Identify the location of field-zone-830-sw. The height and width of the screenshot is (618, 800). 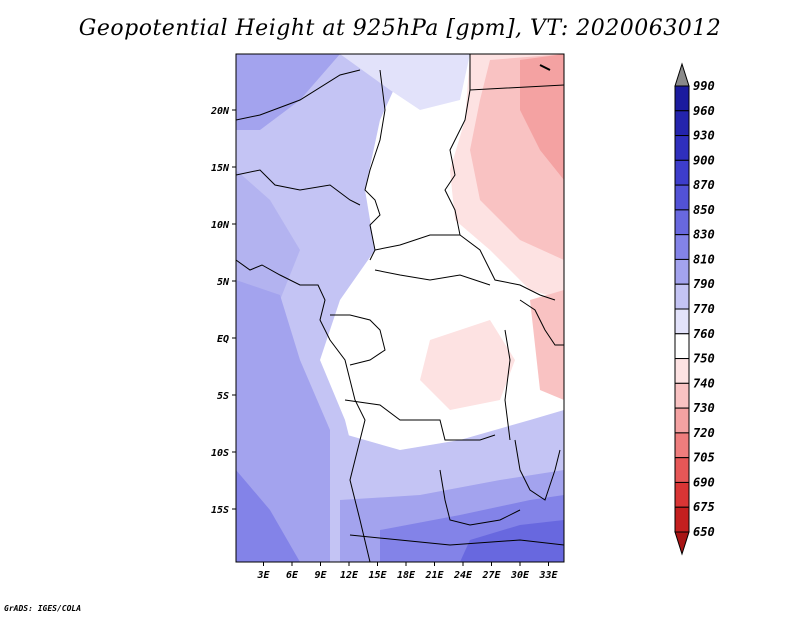
(268, 516).